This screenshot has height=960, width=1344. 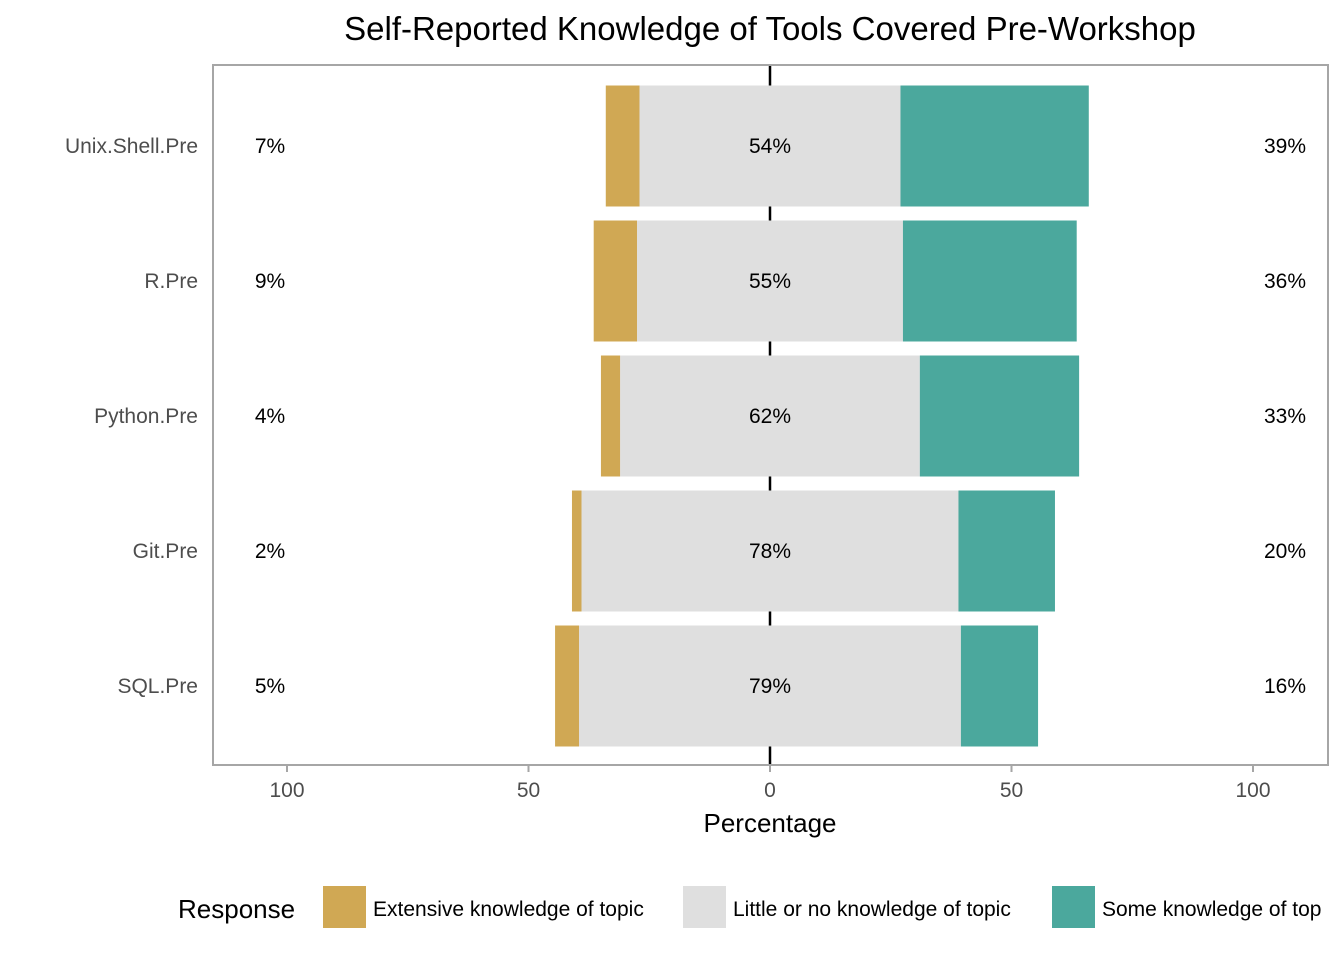 What do you see at coordinates (146, 416) in the screenshot?
I see `y-tick-label: Python.Pre` at bounding box center [146, 416].